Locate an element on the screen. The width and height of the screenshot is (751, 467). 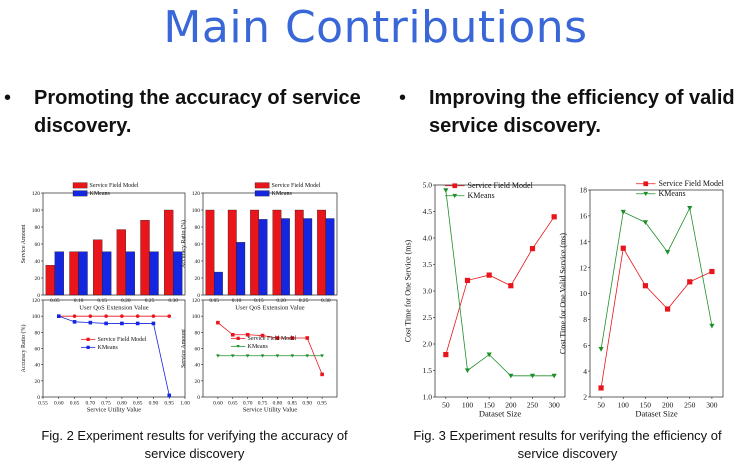
chart-d-legend-label: Service Field Model is located at coordinates (272, 339).